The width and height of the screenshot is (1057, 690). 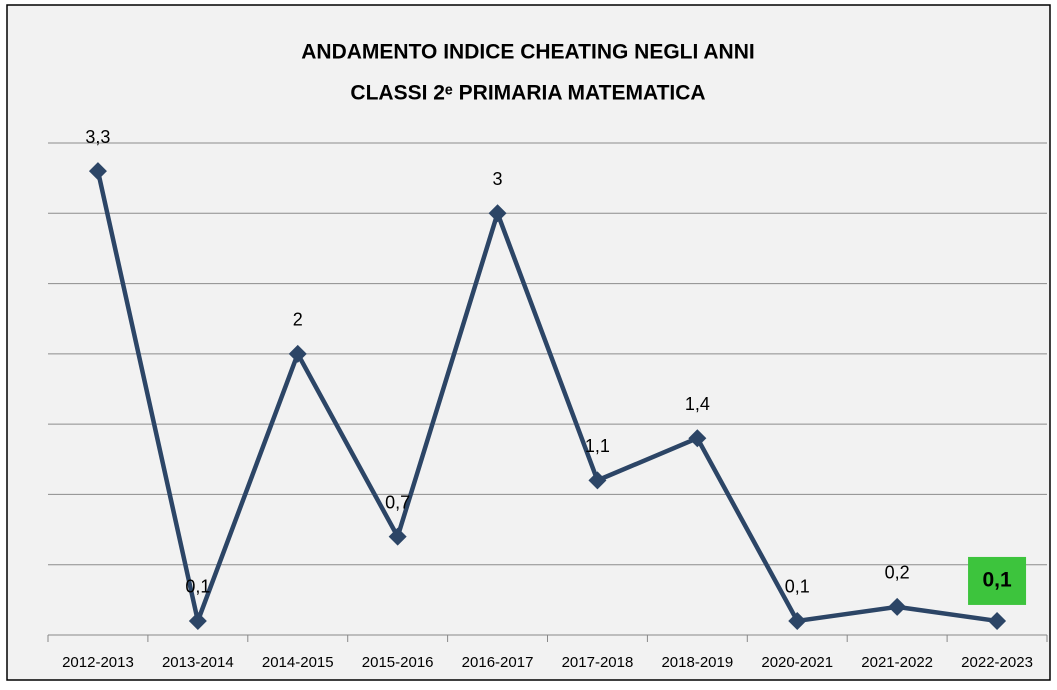 What do you see at coordinates (897, 662) in the screenshot?
I see `x-tick-label: 2021-2022` at bounding box center [897, 662].